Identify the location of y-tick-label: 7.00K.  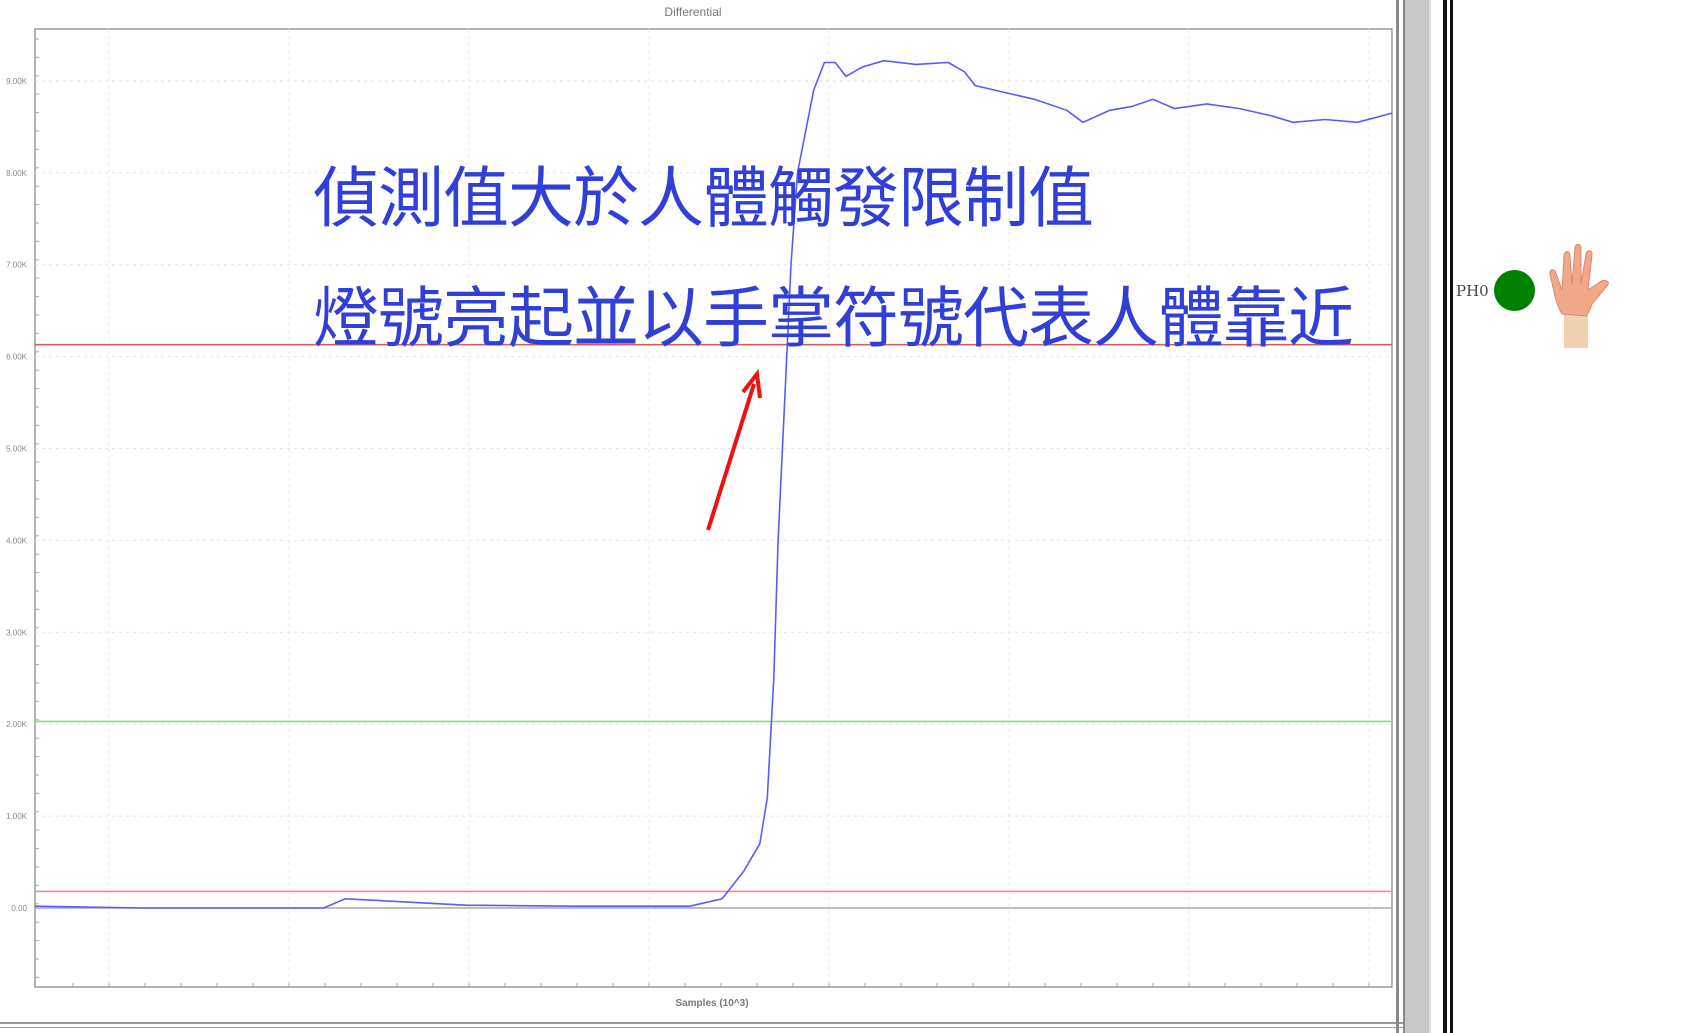
(17, 265).